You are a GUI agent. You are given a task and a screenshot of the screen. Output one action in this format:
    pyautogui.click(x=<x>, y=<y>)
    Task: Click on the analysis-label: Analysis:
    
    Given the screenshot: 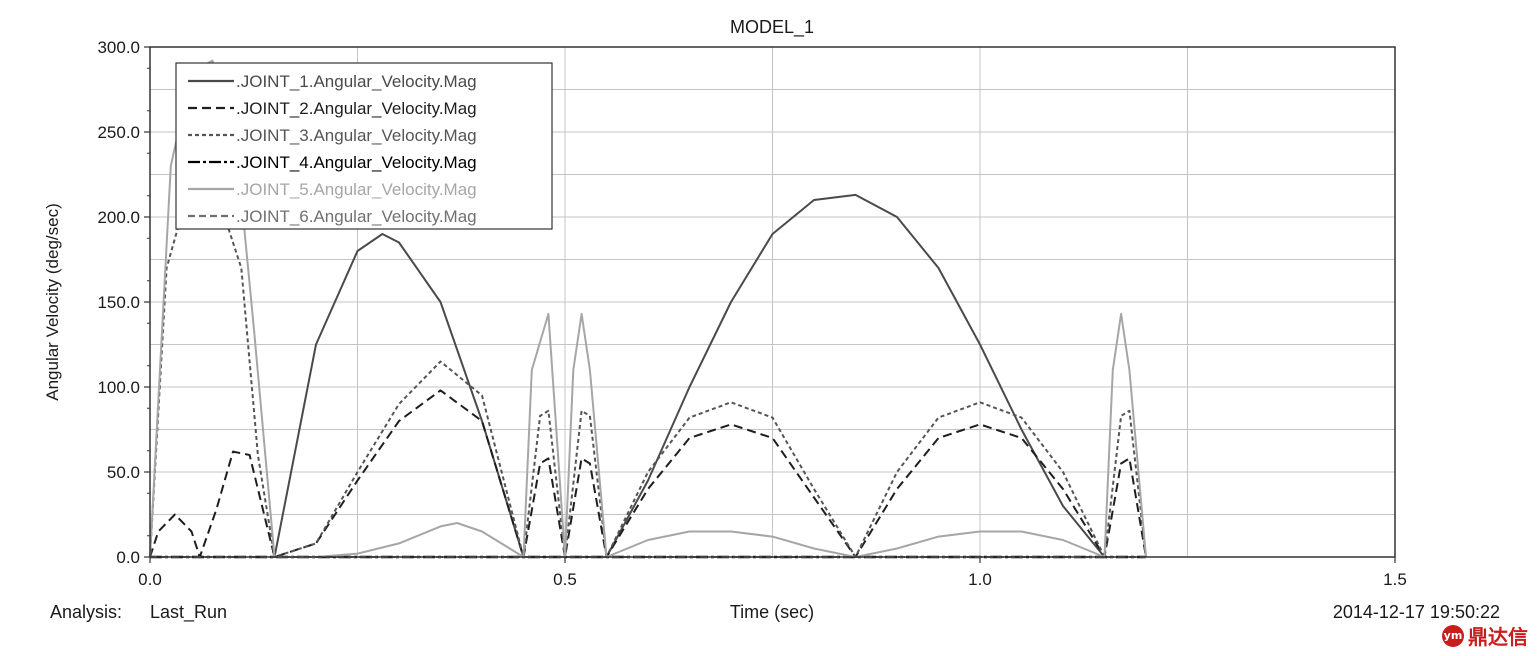 What is the action you would take?
    pyautogui.click(x=86, y=612)
    